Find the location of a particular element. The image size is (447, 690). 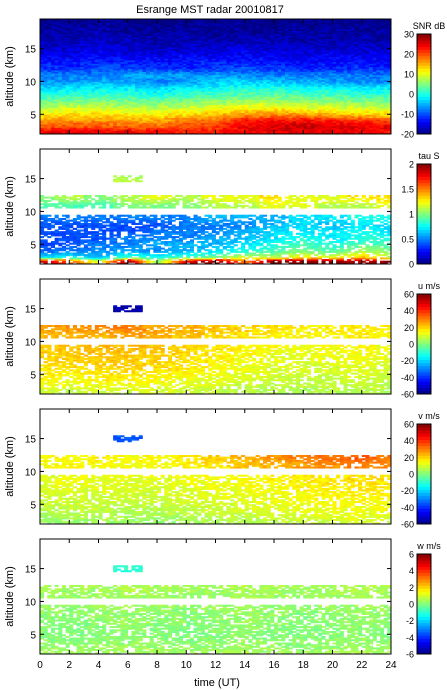

heatmap-cells-snr is located at coordinates (215, 76).